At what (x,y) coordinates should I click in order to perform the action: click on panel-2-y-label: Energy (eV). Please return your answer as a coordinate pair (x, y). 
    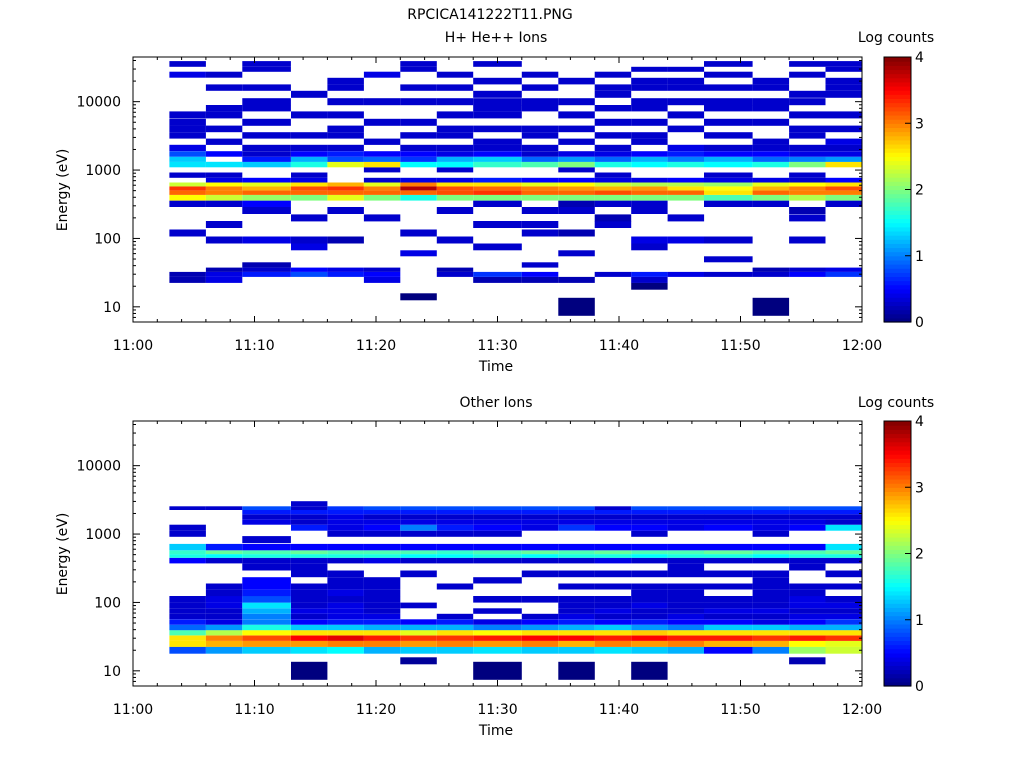
    Looking at the image, I should click on (63, 554).